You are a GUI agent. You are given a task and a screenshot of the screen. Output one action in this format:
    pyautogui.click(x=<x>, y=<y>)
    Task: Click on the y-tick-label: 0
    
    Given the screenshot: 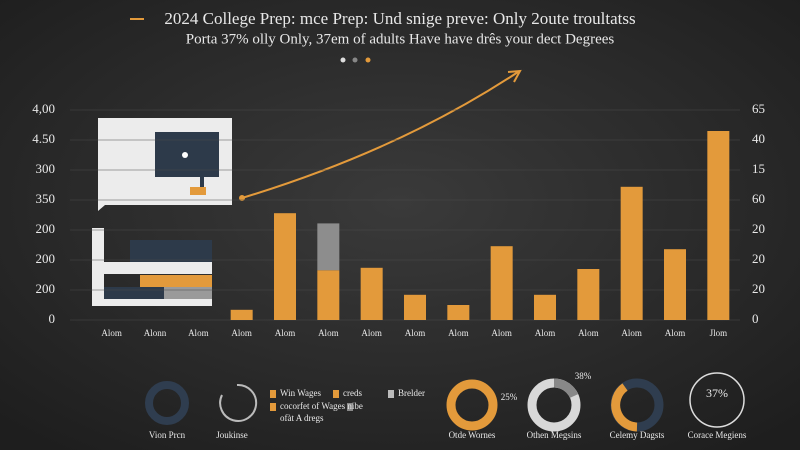 What is the action you would take?
    pyautogui.click(x=52, y=318)
    